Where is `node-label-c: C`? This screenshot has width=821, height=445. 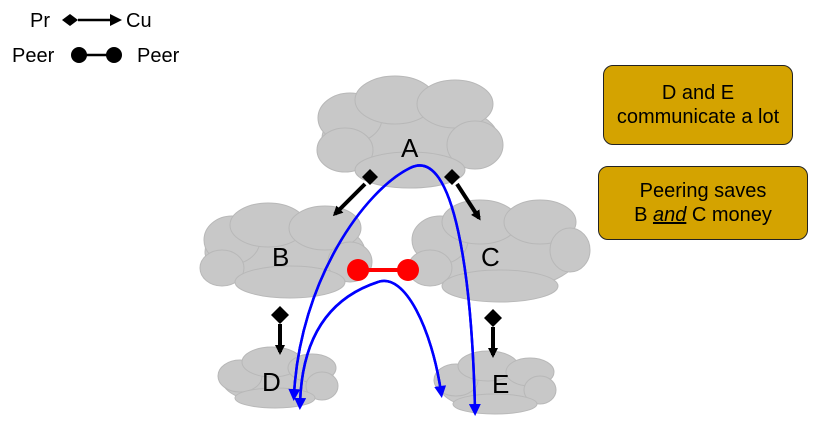
node-label-c: C is located at coordinates (490, 257).